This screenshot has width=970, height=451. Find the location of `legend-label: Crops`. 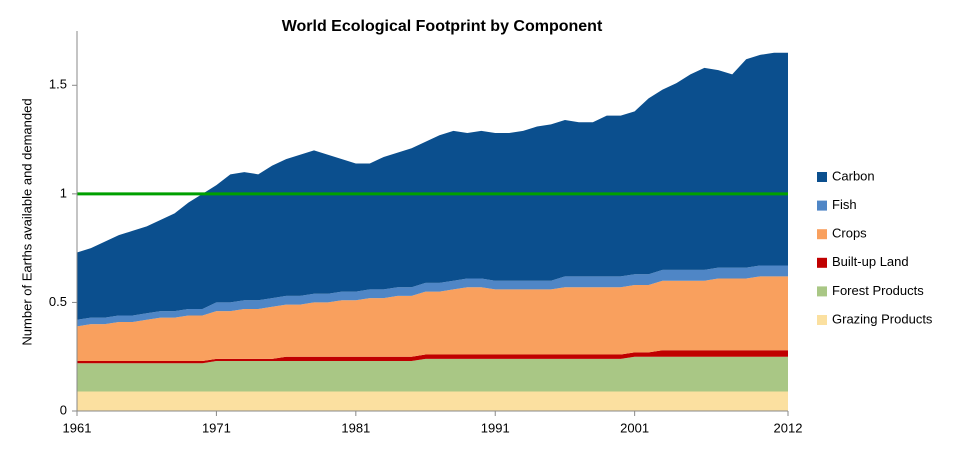

legend-label: Crops is located at coordinates (849, 233).